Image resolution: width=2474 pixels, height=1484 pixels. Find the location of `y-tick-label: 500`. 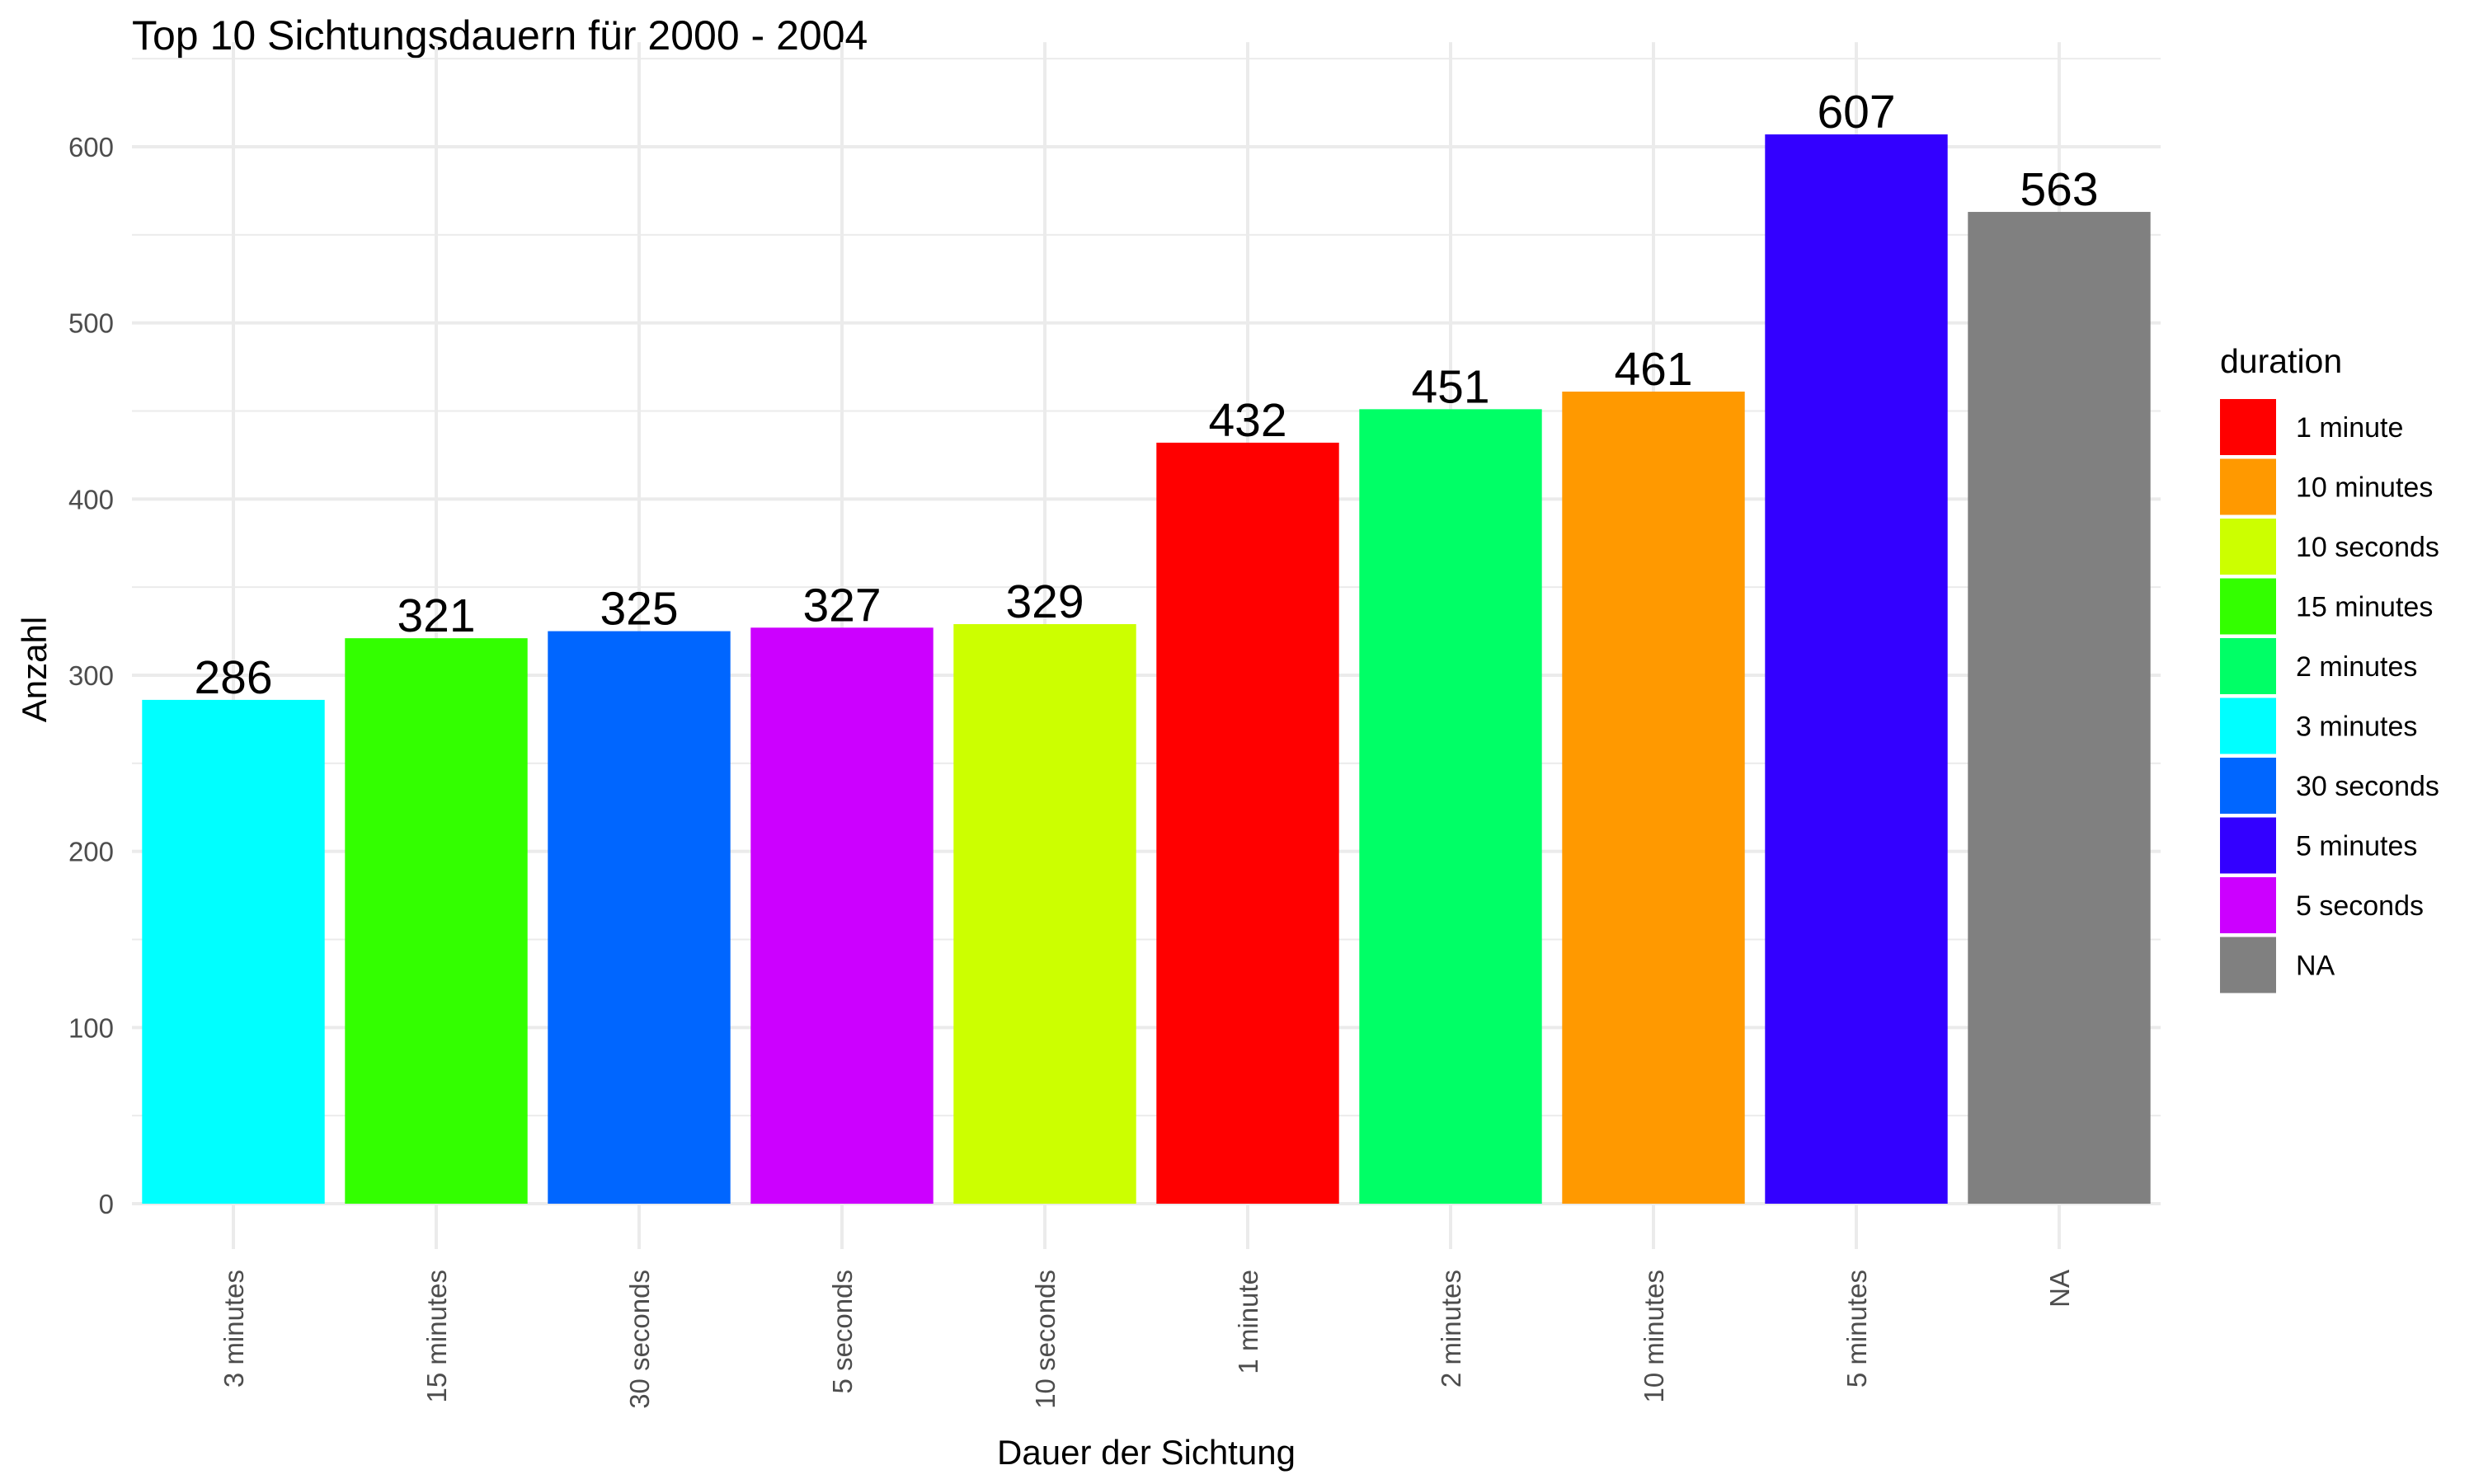

y-tick-label: 500 is located at coordinates (91, 323).